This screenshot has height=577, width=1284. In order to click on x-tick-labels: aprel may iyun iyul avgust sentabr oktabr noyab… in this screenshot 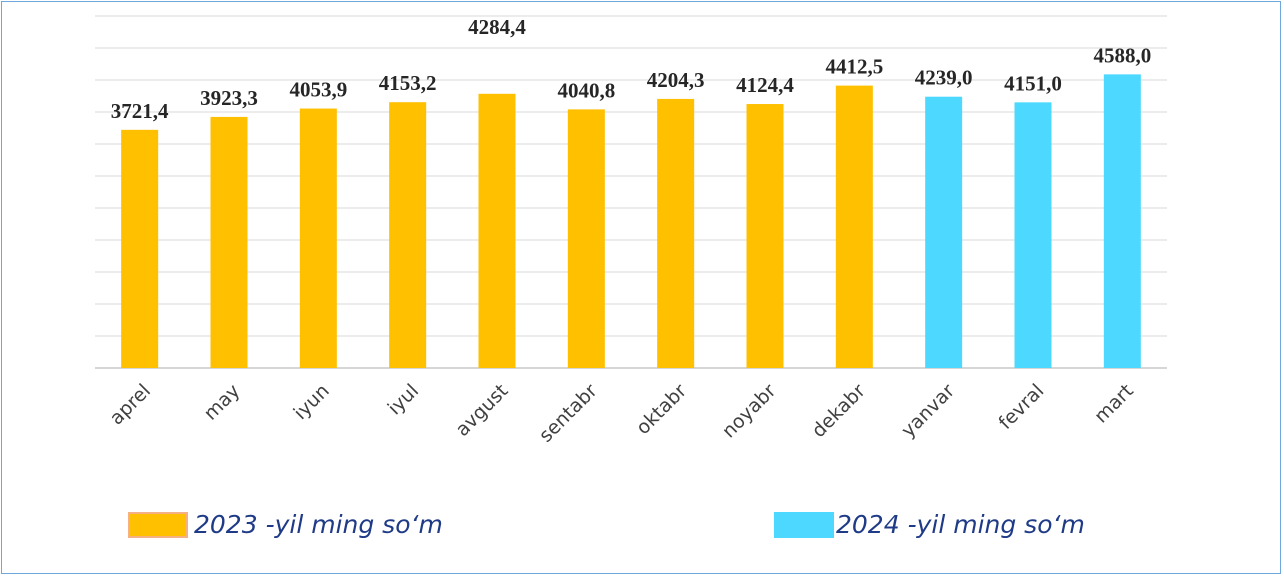, I will do `click(622, 411)`.